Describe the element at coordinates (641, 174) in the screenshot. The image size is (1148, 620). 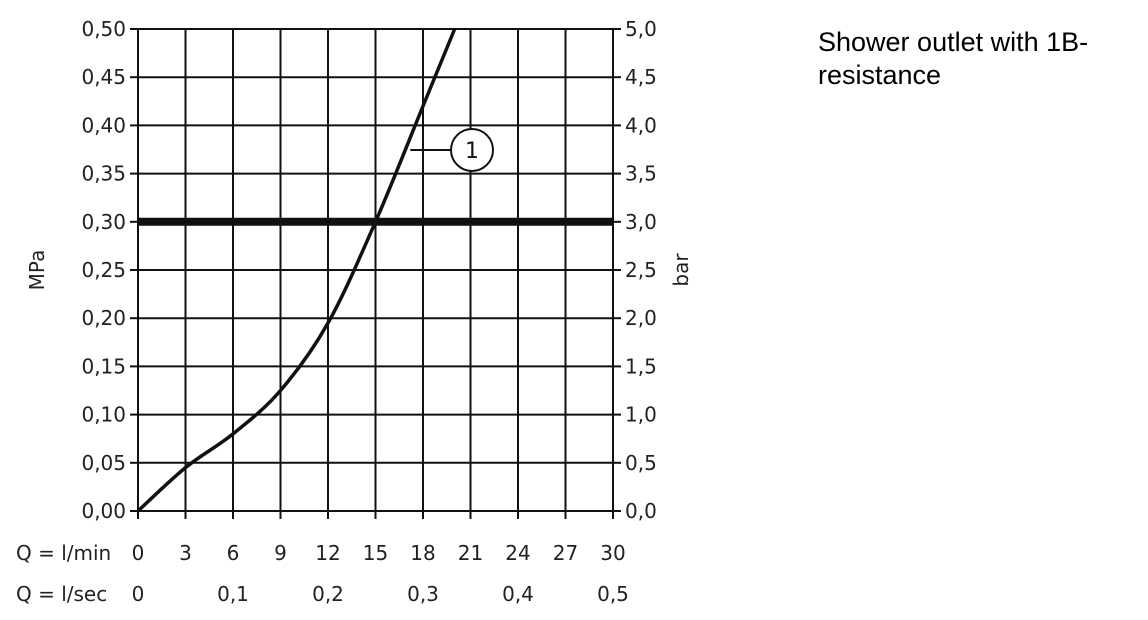
I see `y-tick-label-right: 3,5` at that location.